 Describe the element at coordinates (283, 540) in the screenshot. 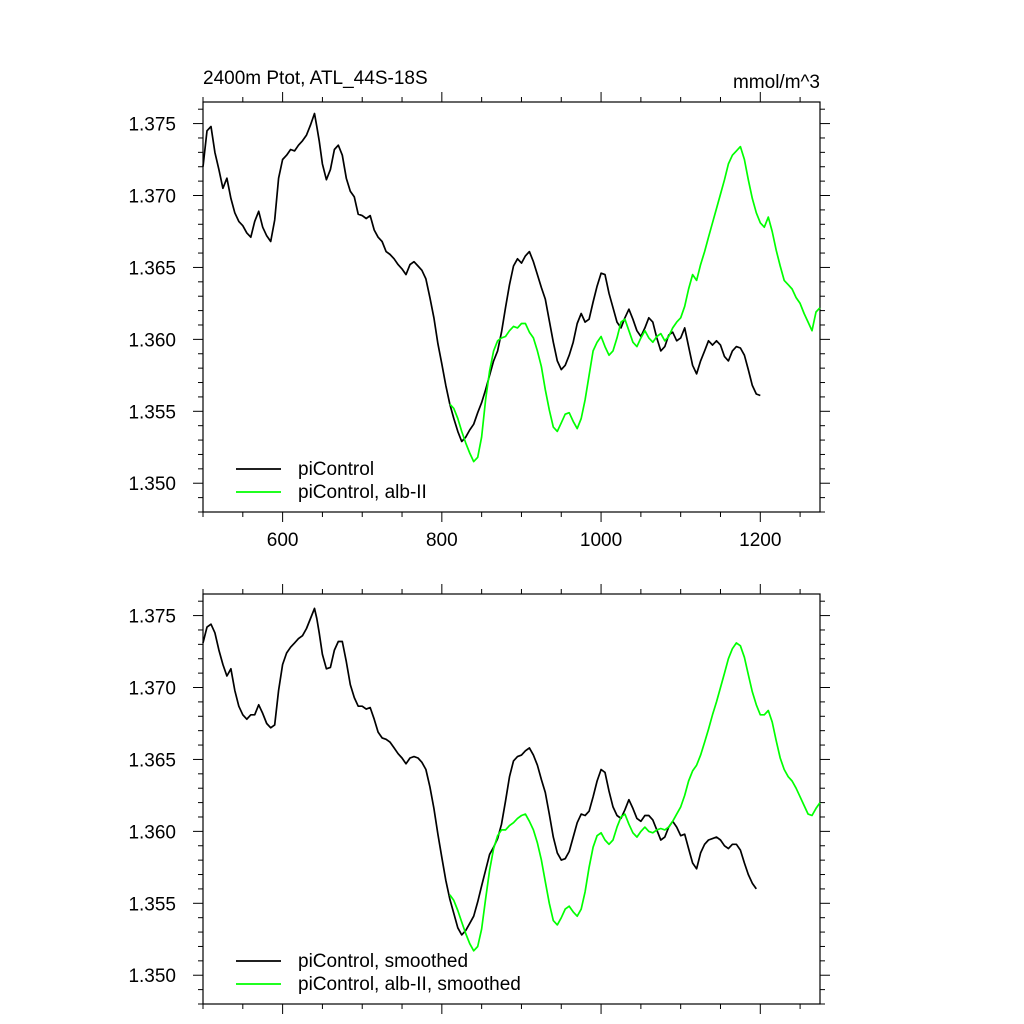

I see `x-tick-label: 600` at that location.